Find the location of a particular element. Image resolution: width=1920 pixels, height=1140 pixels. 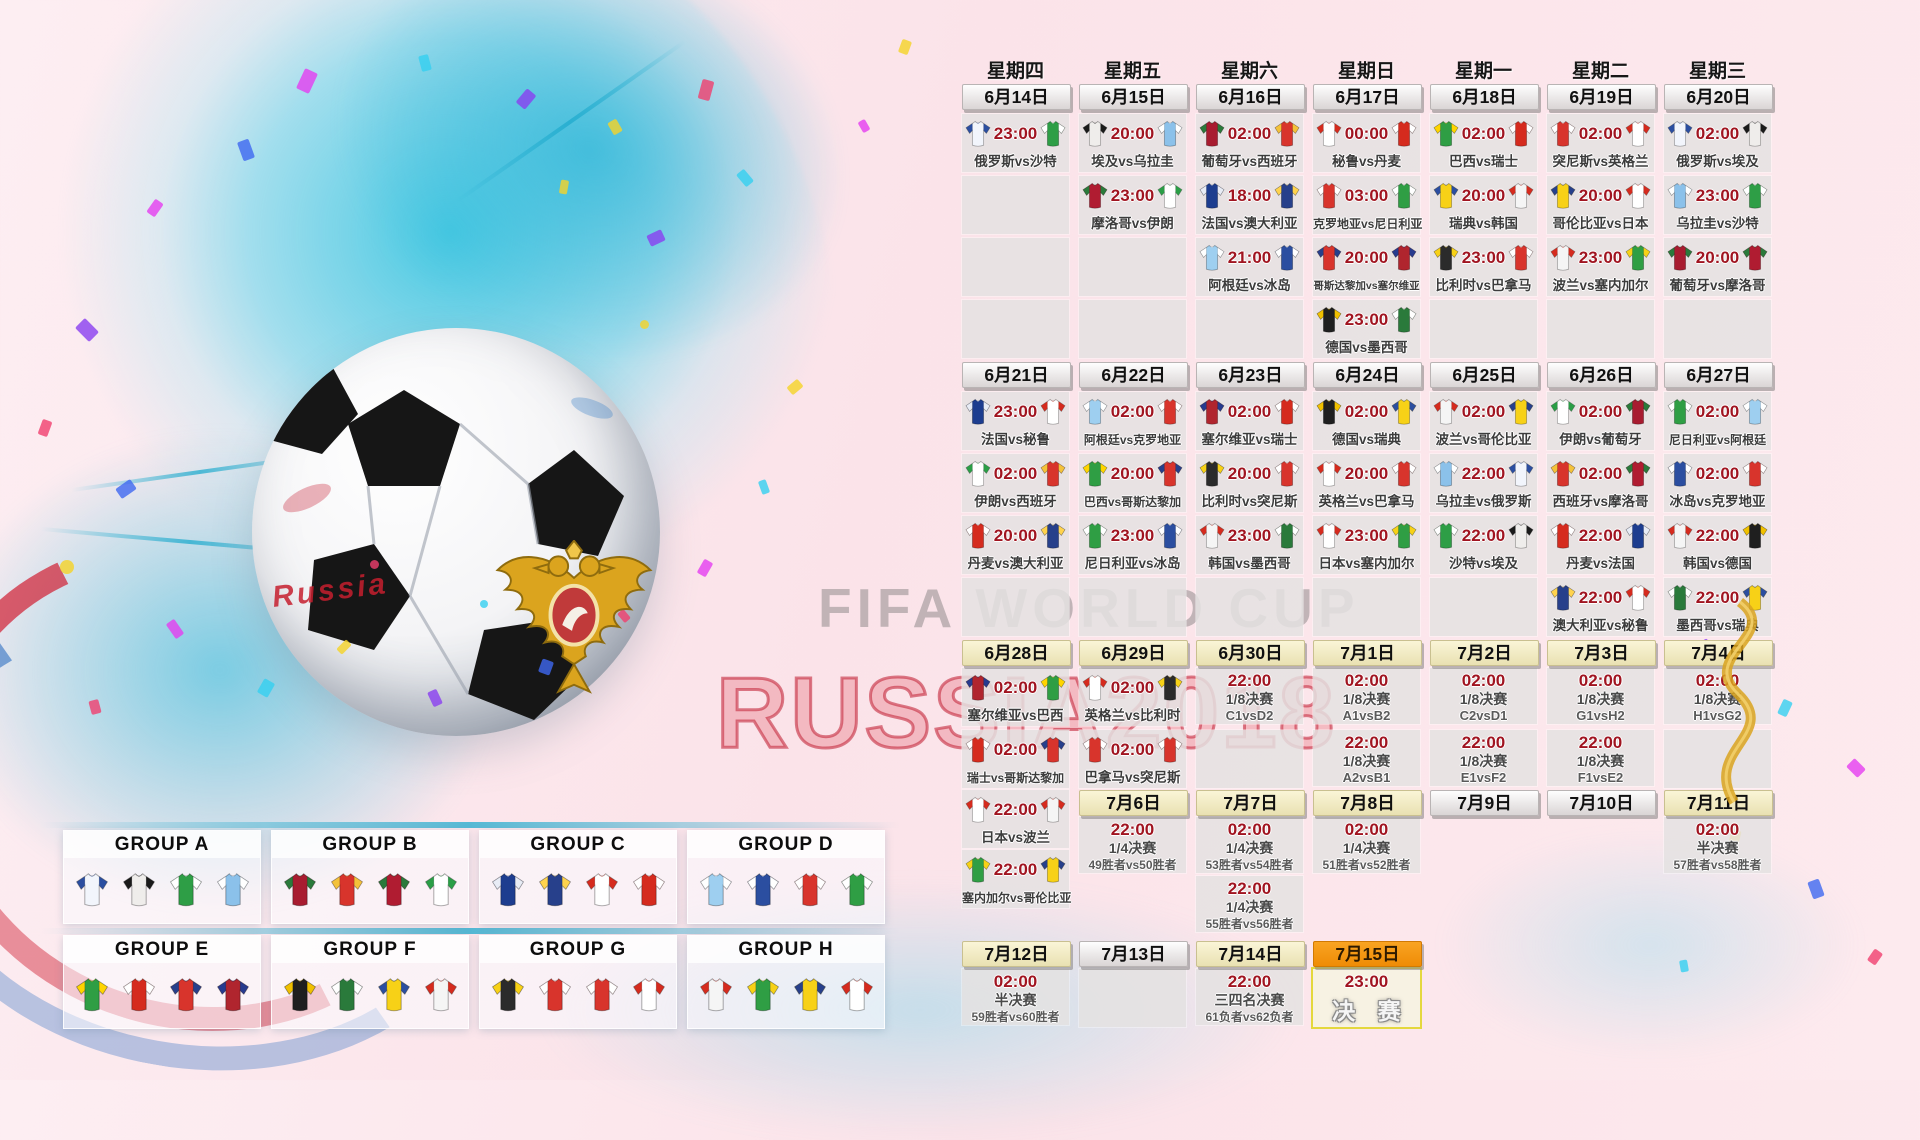

match-teams: 比利时vs突尼斯 is located at coordinates (1249, 501).